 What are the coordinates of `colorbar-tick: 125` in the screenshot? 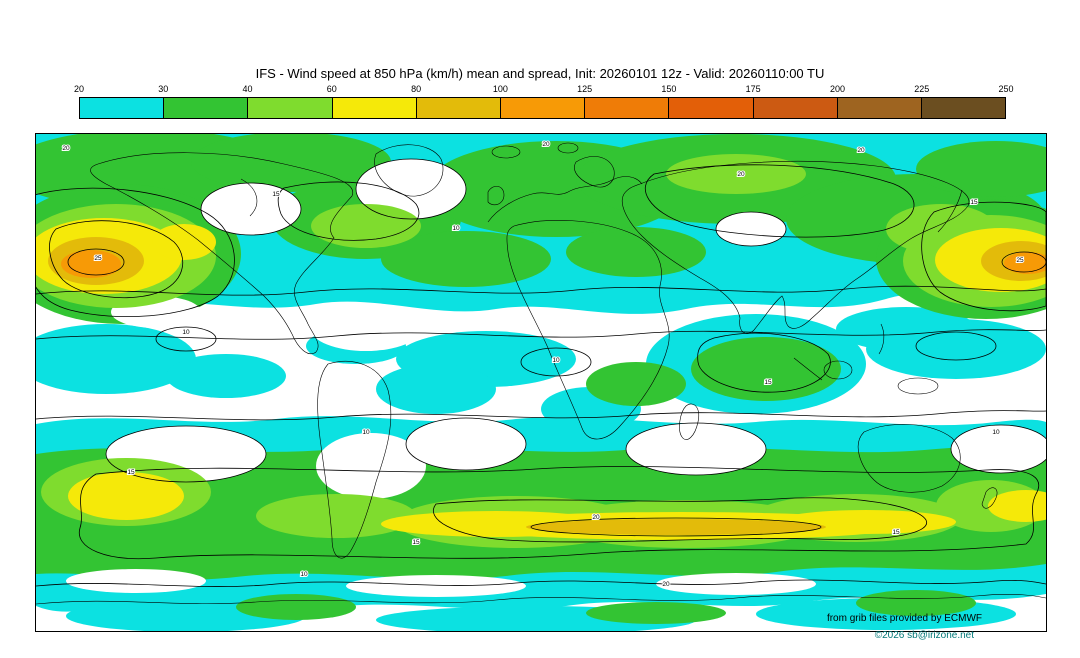 It's located at (585, 89).